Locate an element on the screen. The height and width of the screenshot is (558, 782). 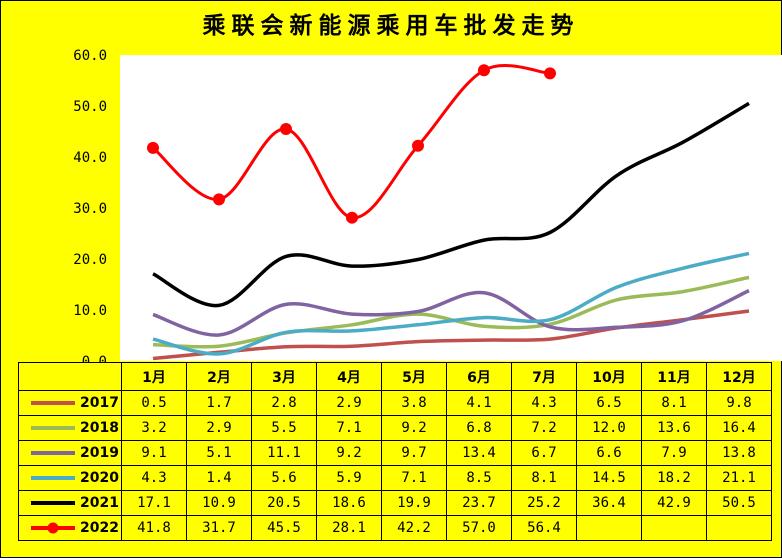
data-value-cell: 9.8 is located at coordinates (739, 403).